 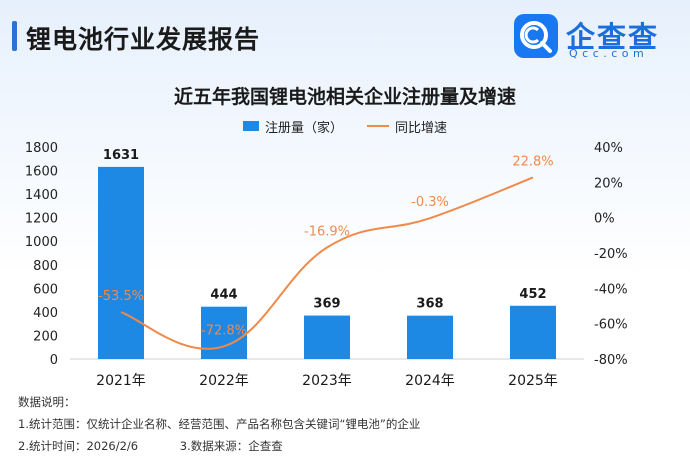 What do you see at coordinates (611, 325) in the screenshot?
I see `y-right-tick-label: -60%` at bounding box center [611, 325].